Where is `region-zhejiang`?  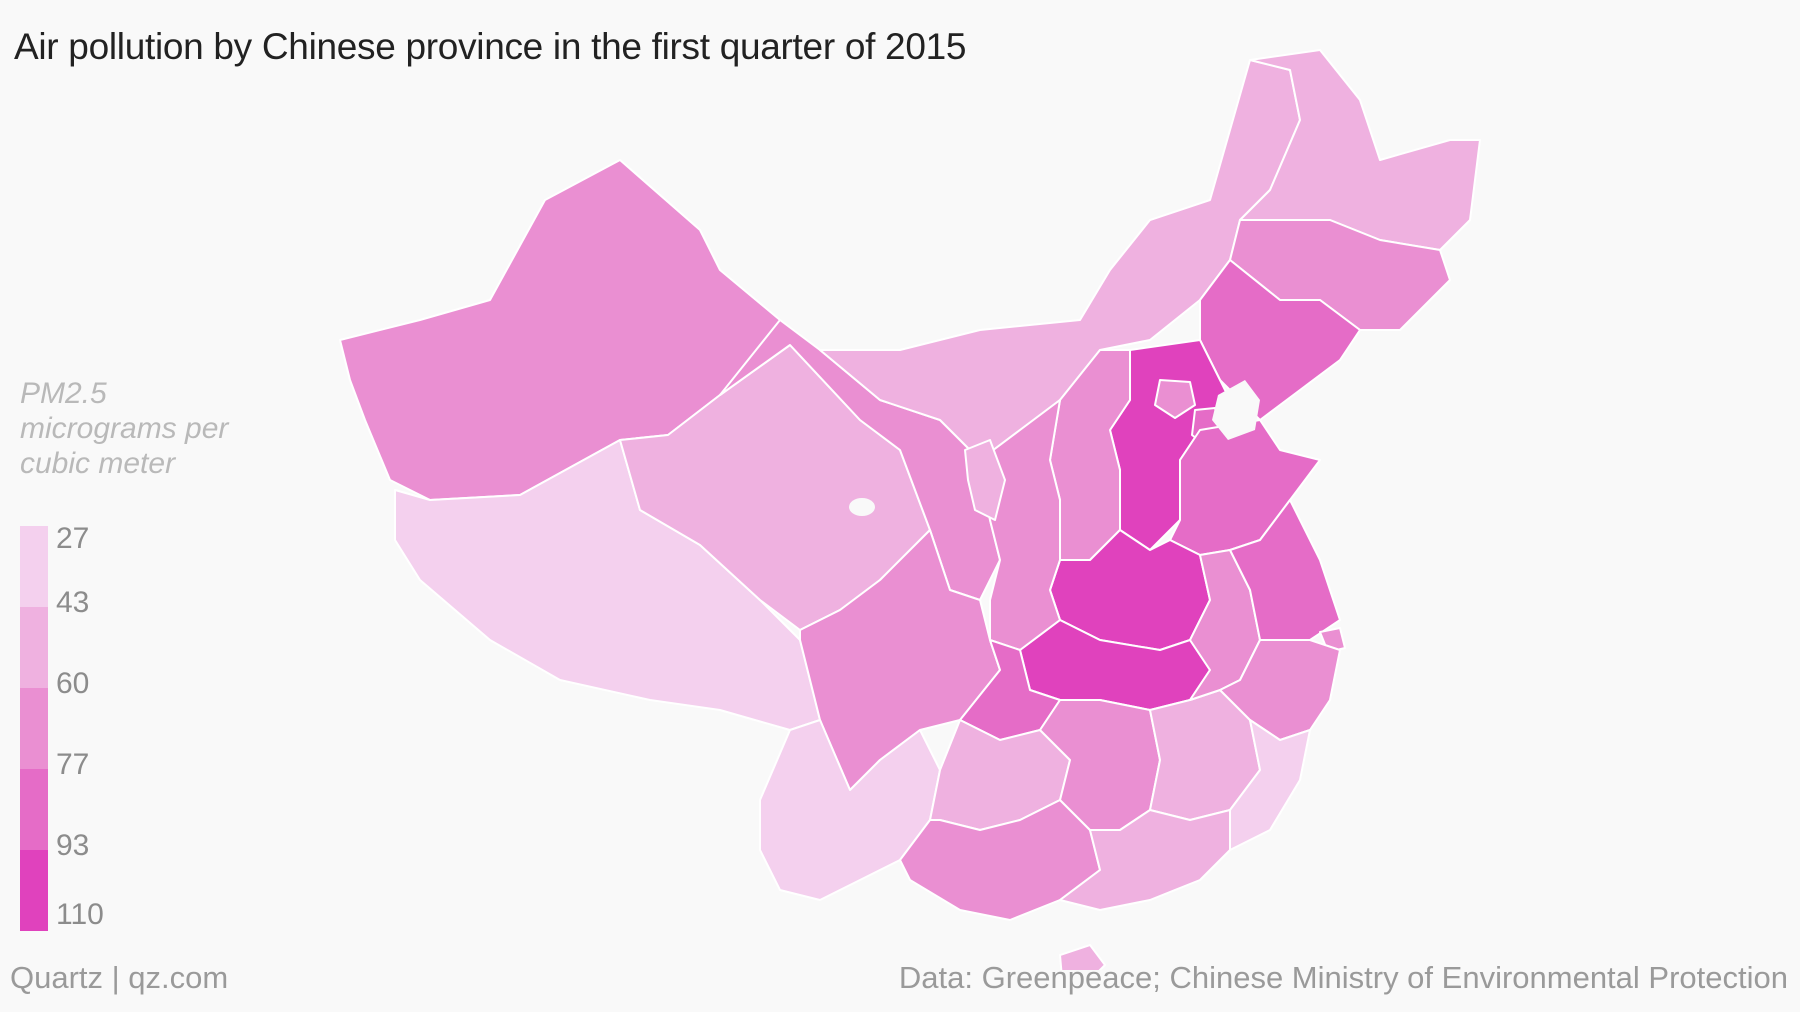 region-zhejiang is located at coordinates (1280, 690).